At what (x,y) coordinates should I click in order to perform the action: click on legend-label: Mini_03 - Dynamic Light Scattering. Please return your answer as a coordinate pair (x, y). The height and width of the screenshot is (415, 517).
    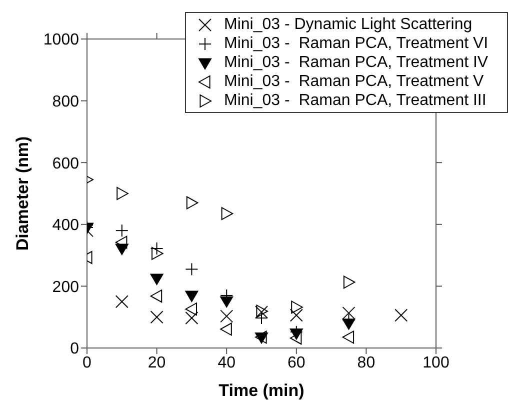
    Looking at the image, I should click on (348, 24).